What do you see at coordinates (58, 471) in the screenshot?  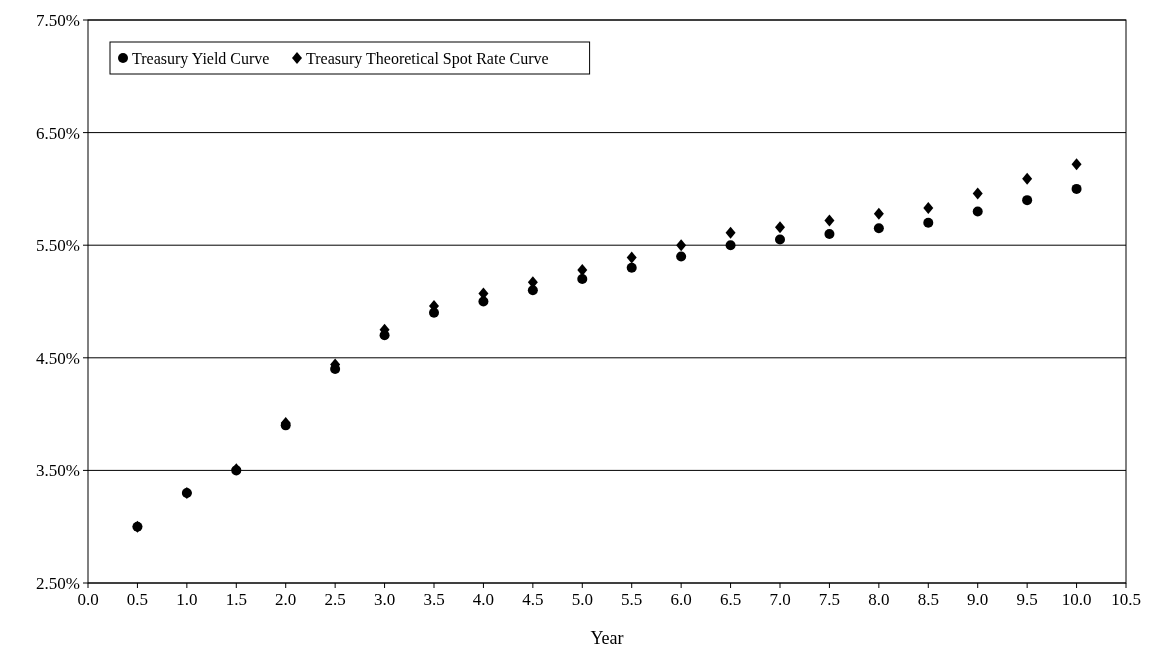 I see `y-tick-label: 3.50%` at bounding box center [58, 471].